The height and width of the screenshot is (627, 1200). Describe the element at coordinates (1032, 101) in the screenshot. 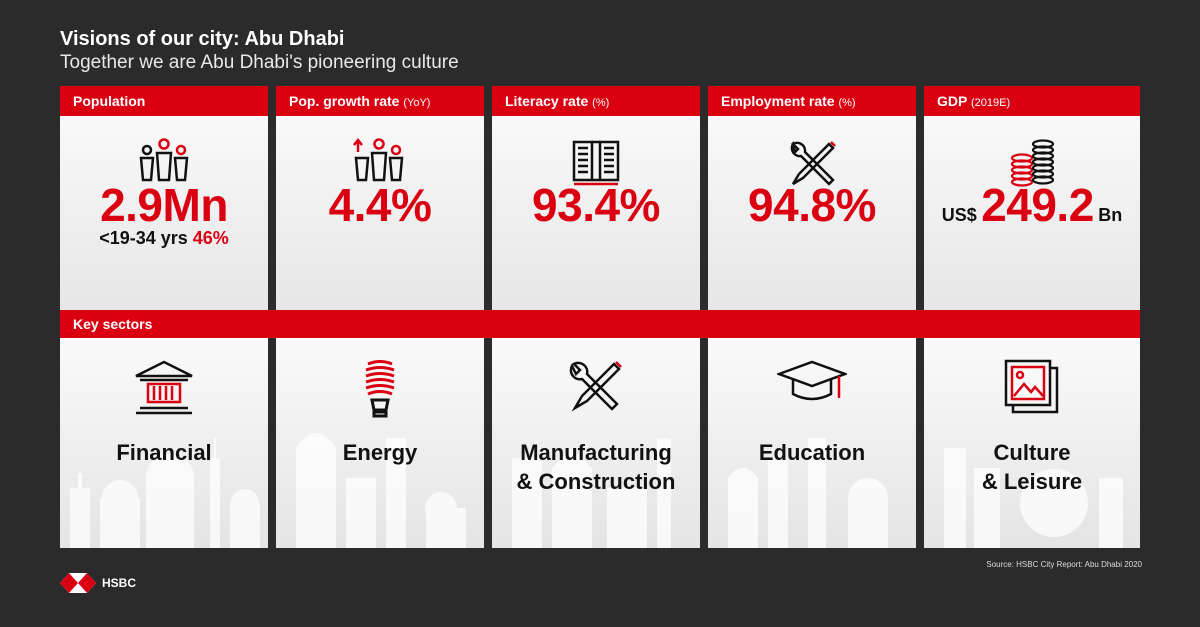

I see `gdp-header: GDP (2019E)` at that location.